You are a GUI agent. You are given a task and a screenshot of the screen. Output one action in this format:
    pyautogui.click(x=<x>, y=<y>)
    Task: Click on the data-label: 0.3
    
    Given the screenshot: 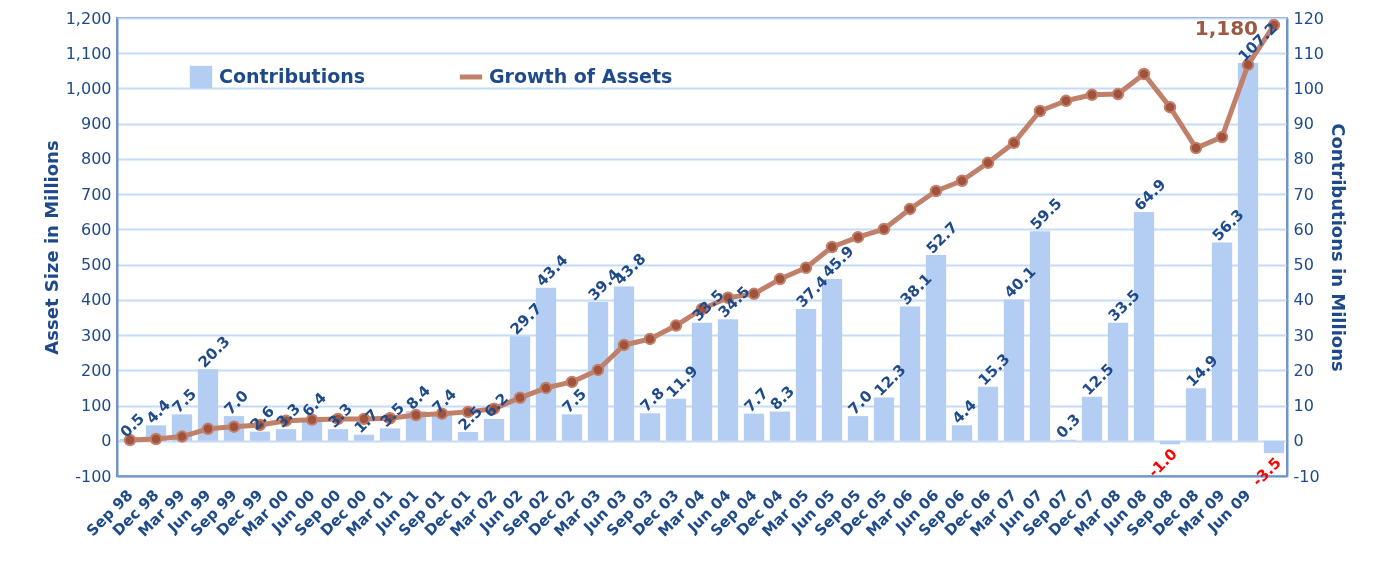 What is the action you would take?
    pyautogui.click(x=1068, y=426)
    